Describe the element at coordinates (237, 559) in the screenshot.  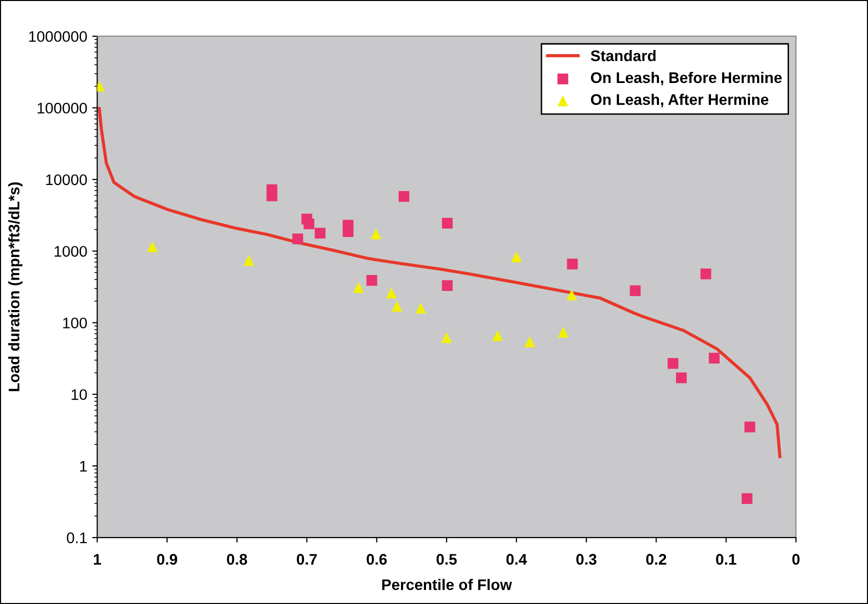
I see `x-tick-label: 0.8` at that location.